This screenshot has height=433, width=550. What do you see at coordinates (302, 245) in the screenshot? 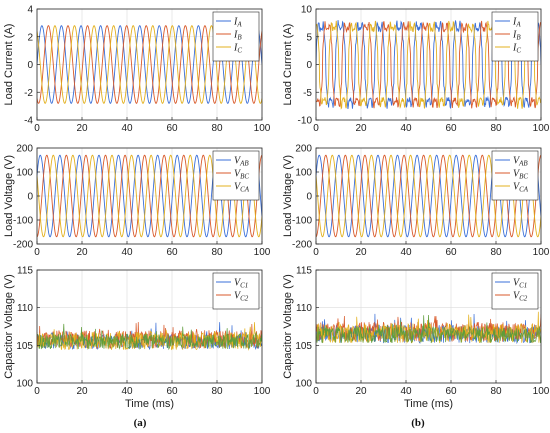
I see `y-tick-label: -200` at bounding box center [302, 245].